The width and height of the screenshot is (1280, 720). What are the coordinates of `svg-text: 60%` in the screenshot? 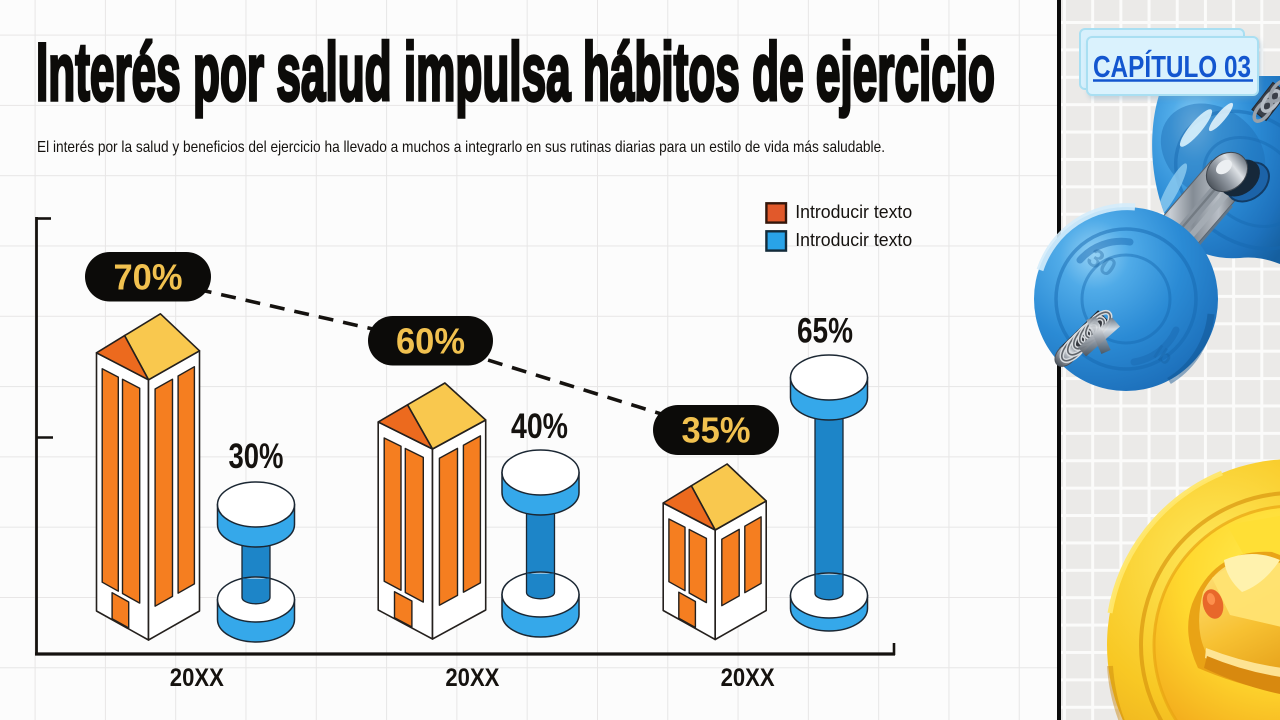 It's located at (430, 341).